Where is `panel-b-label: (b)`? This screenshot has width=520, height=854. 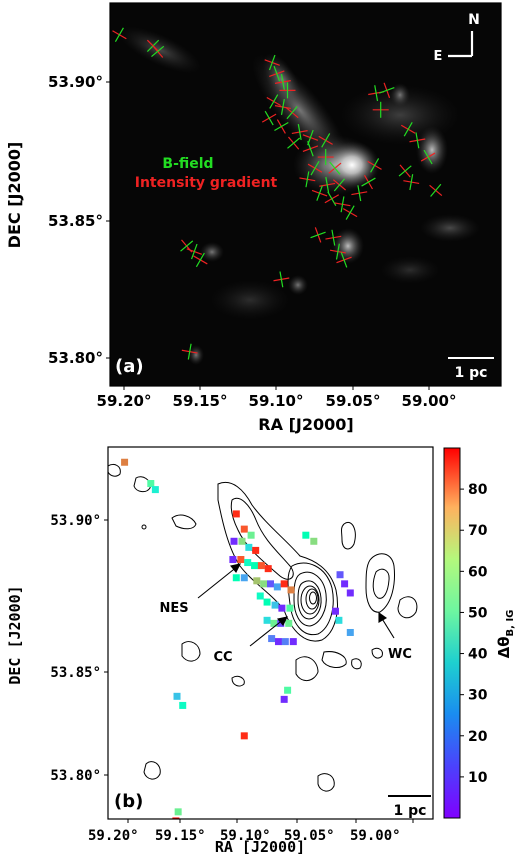
panel-b-label: (b) is located at coordinates (128, 801).